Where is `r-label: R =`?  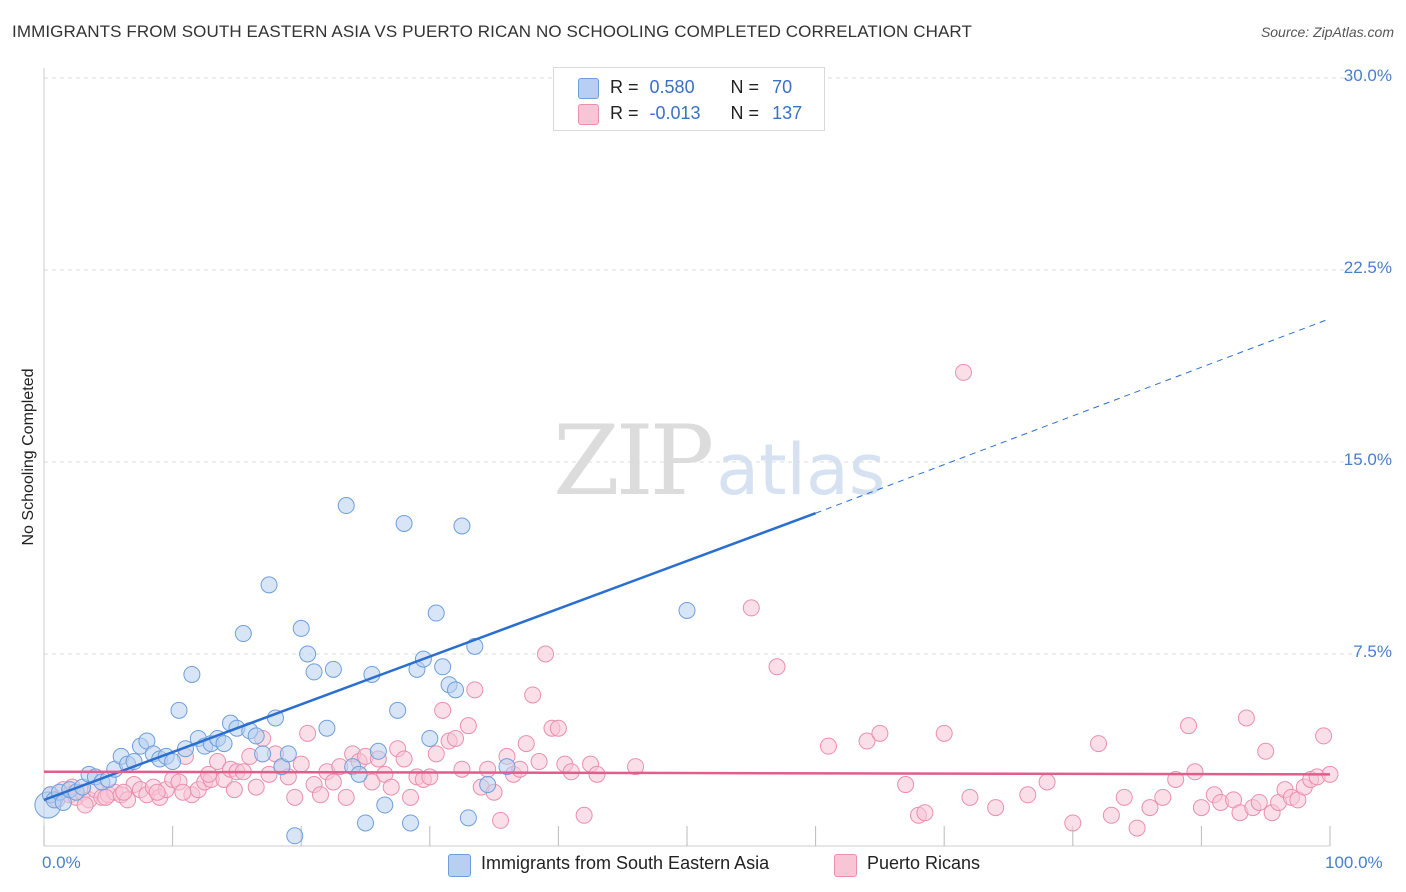
r-label: R = is located at coordinates (624, 113).